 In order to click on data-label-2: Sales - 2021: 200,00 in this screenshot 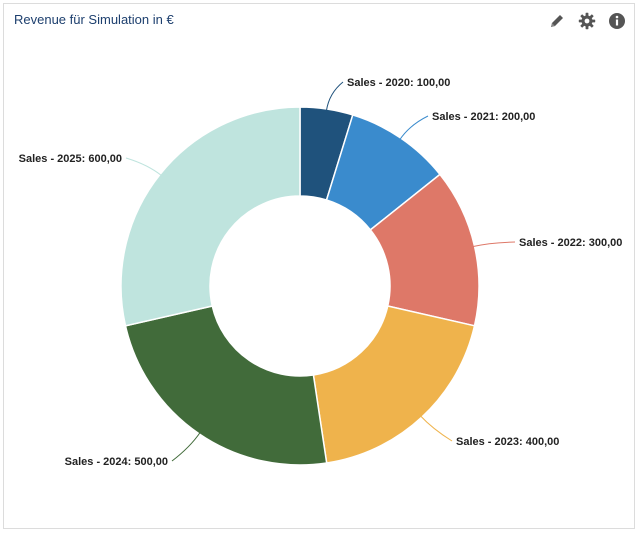, I will do `click(483, 117)`.